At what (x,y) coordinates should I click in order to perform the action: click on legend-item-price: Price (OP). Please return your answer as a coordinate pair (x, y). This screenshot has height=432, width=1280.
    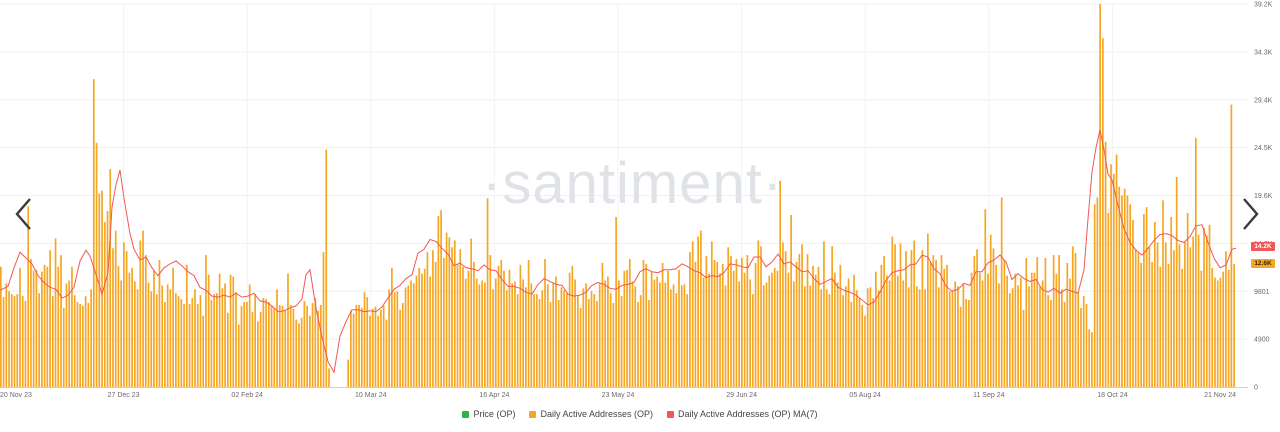
    Looking at the image, I should click on (488, 414).